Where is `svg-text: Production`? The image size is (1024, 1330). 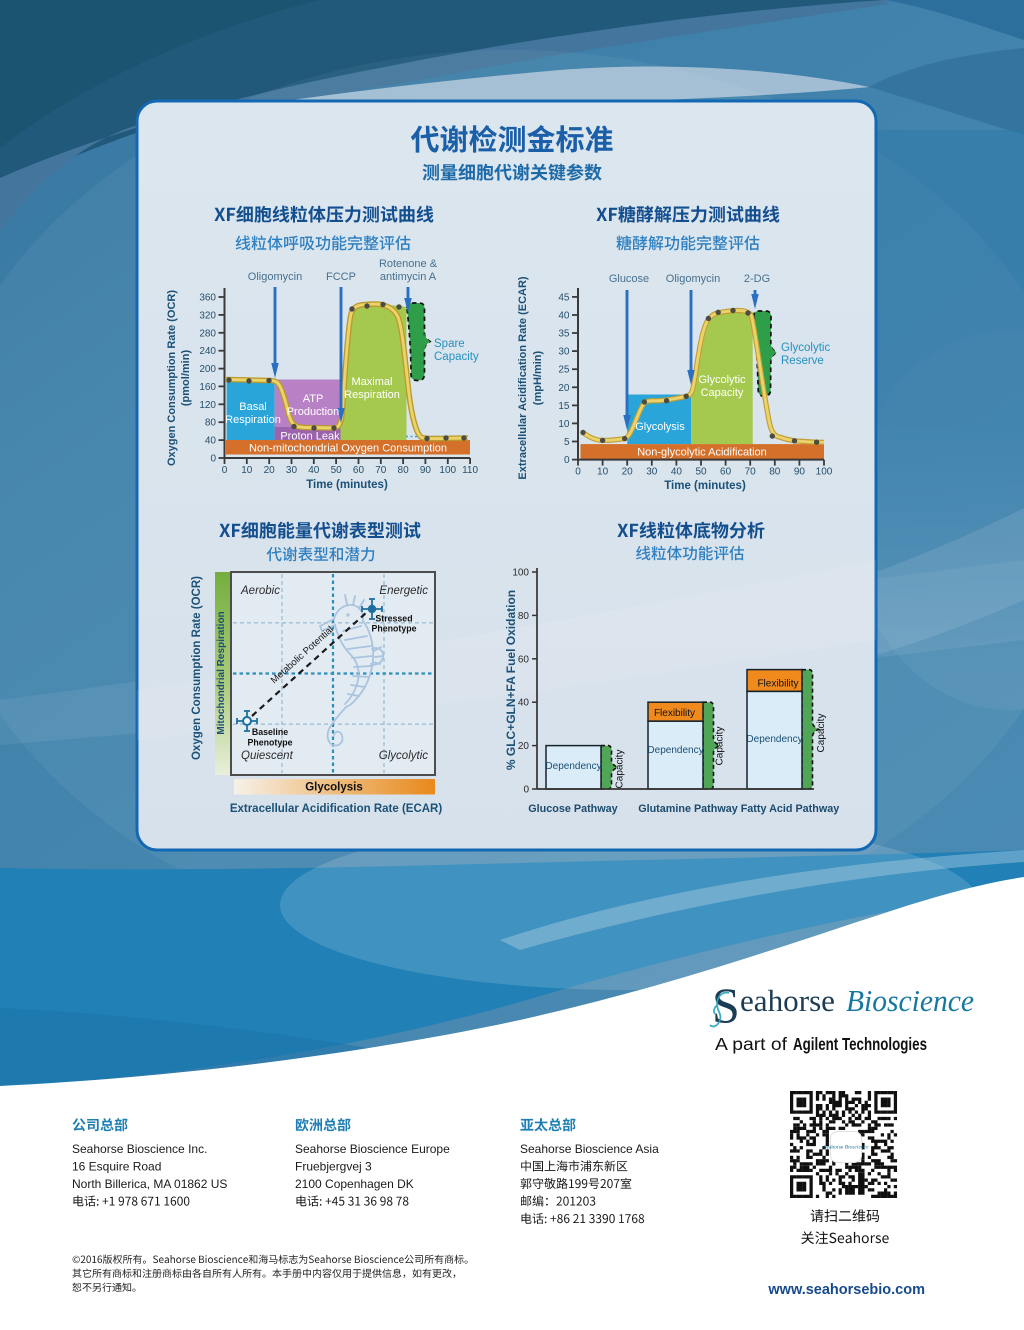
svg-text: Production is located at coordinates (313, 412).